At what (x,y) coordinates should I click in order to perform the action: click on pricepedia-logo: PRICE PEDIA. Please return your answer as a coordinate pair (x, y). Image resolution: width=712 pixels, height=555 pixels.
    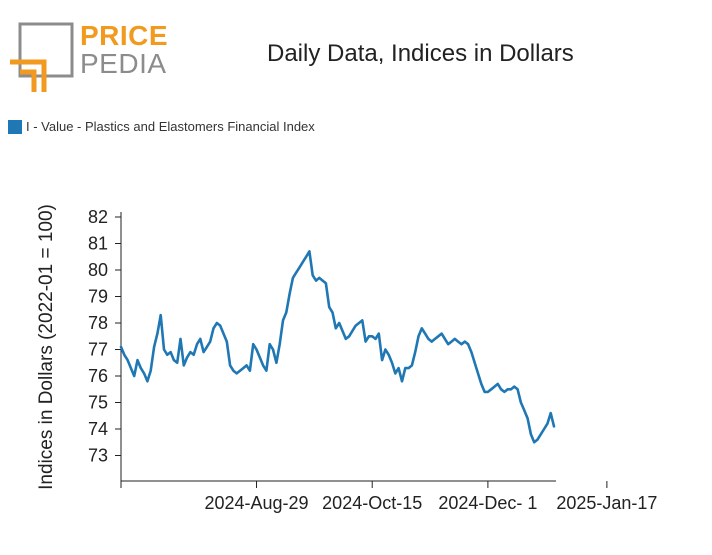
    Looking at the image, I should click on (88, 57).